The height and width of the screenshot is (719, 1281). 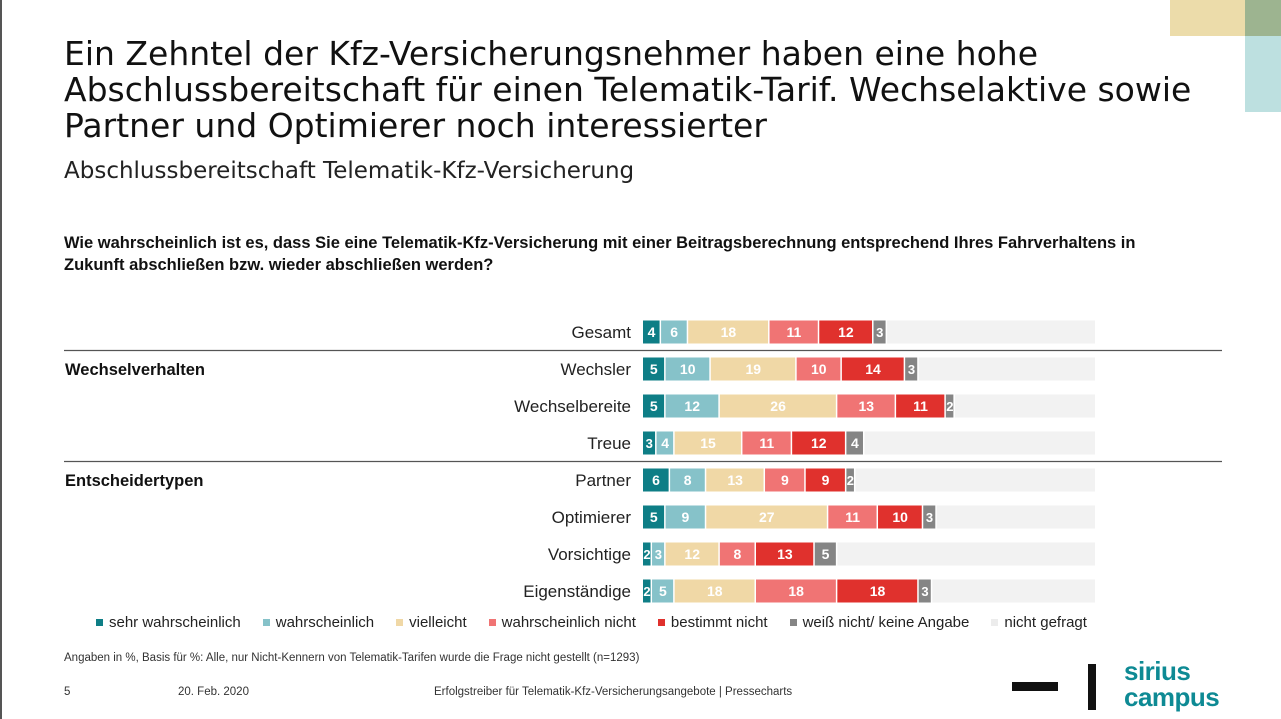 I want to click on legend-item: sehr wahrscheinlich, so click(x=168, y=622).